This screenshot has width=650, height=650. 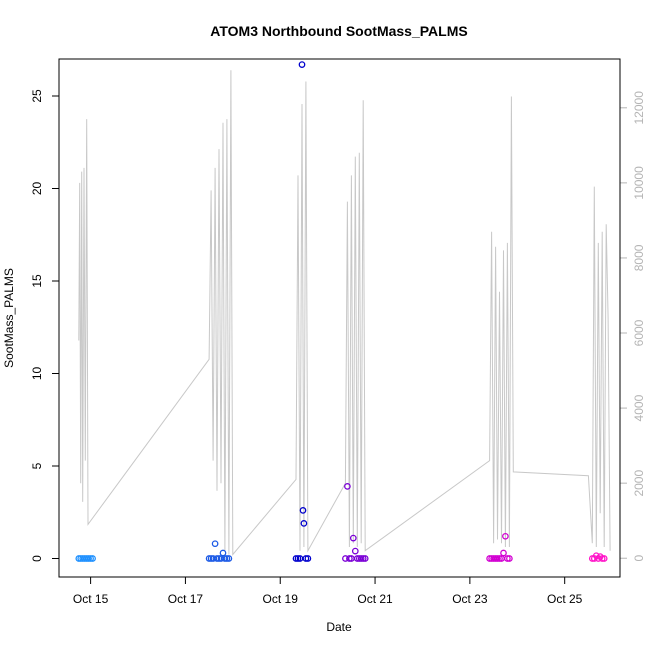 I want to click on x-axis-title: Date, so click(x=339, y=627).